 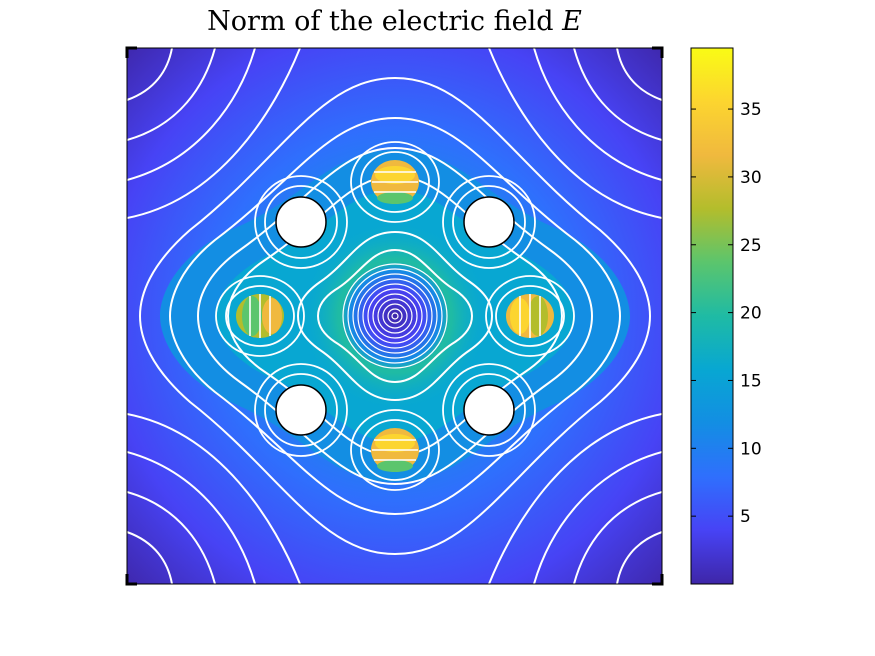 I want to click on colorbar-tick-label: 10, so click(x=751, y=449).